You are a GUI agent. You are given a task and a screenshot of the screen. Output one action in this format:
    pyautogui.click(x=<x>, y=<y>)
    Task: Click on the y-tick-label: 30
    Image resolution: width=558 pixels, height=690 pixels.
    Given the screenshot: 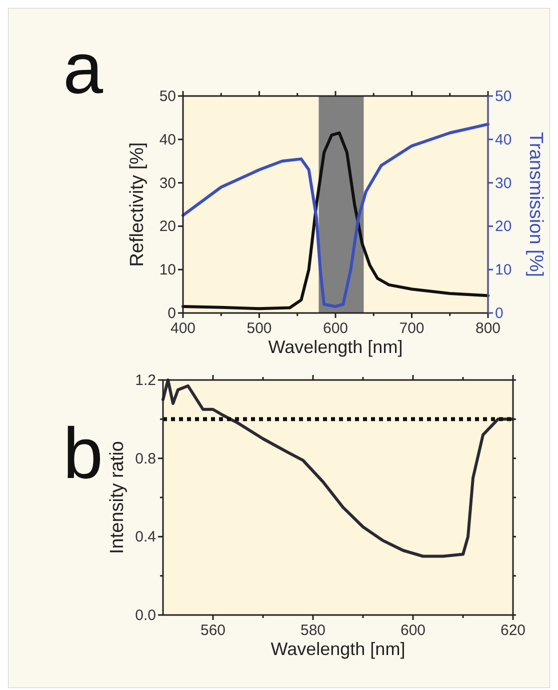 What is the action you would take?
    pyautogui.click(x=167, y=183)
    